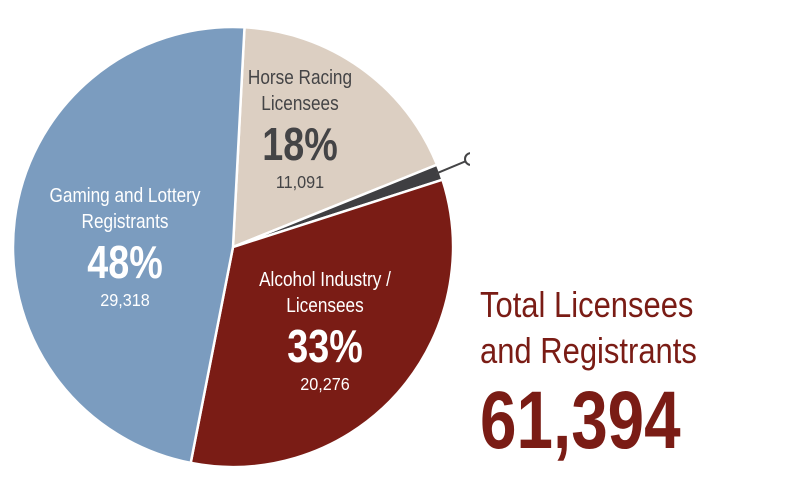 Image resolution: width=800 pixels, height=486 pixels. I want to click on slice-label-alcohol-industry-line-1: Alcohol Industry /, so click(325, 279).